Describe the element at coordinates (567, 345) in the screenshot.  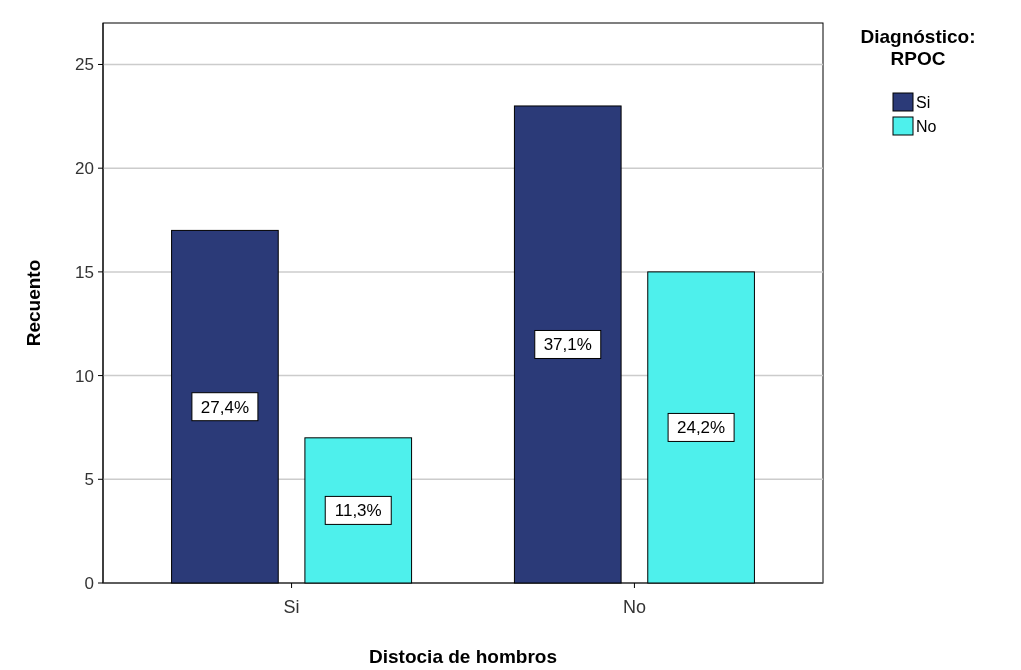
I see `annotation: 37,1%` at that location.